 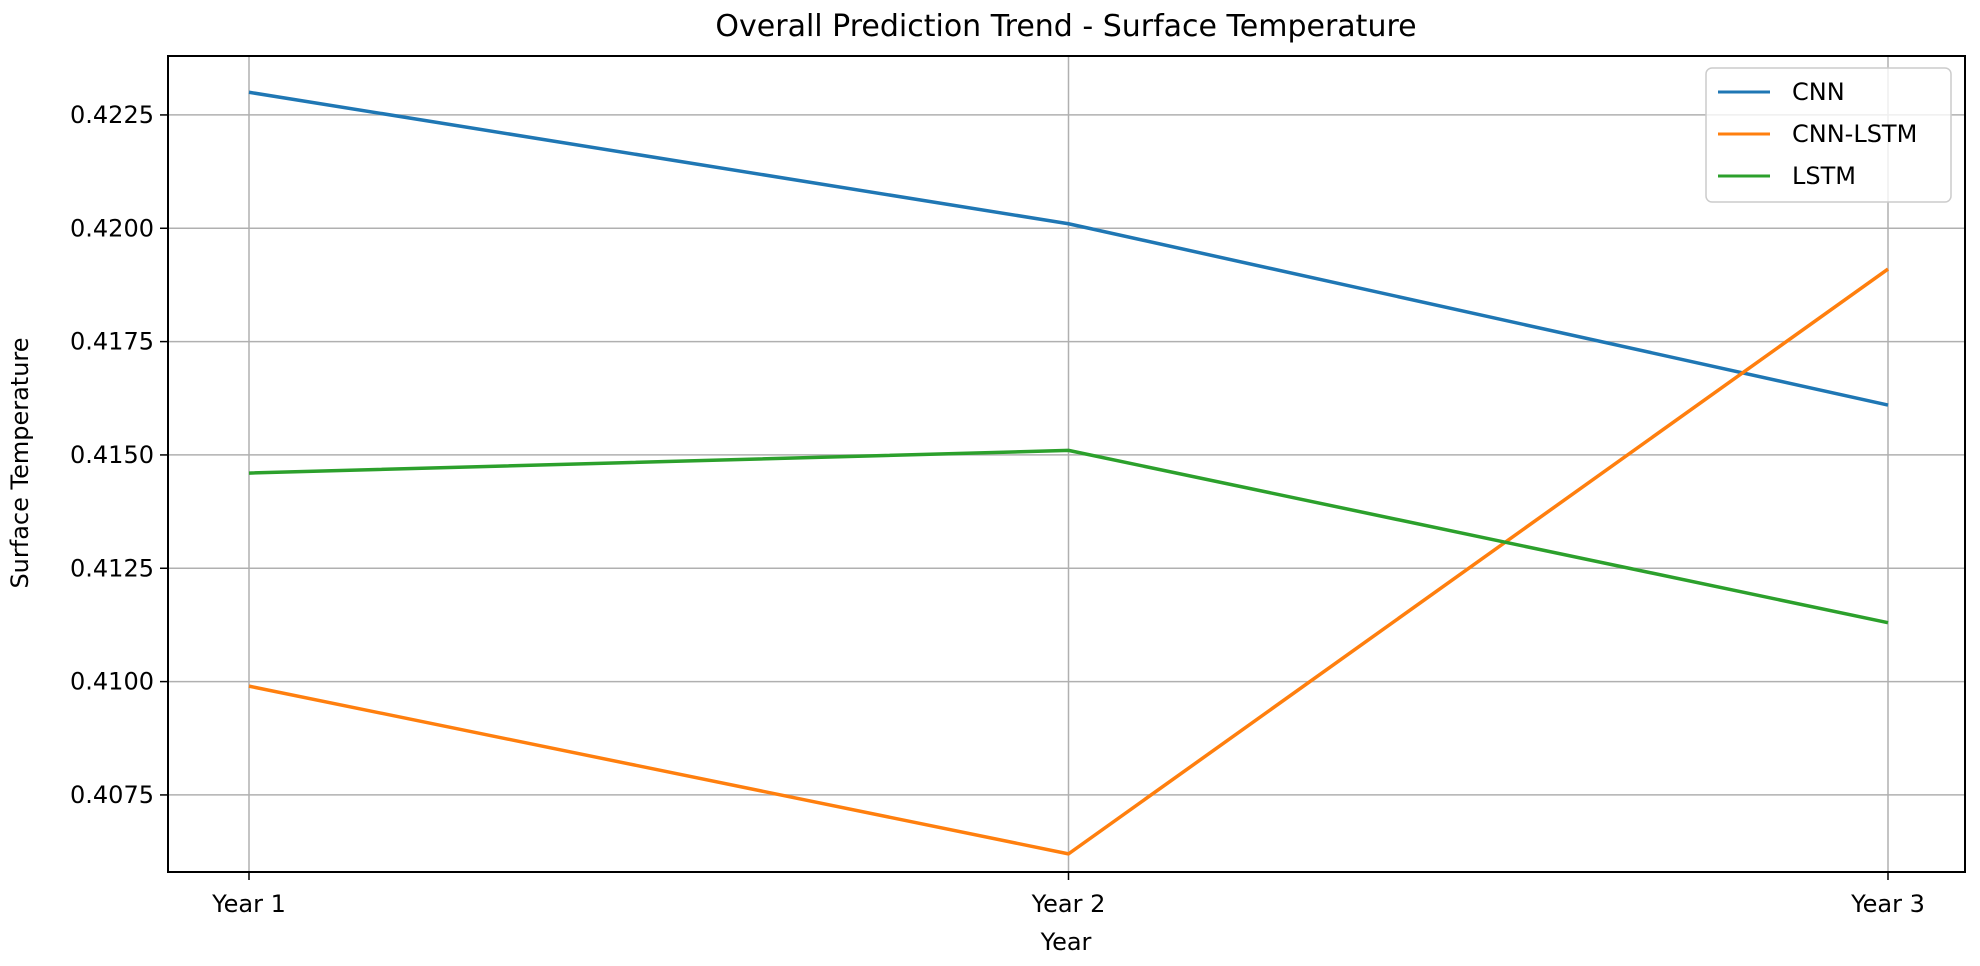 What do you see at coordinates (1824, 176) in the screenshot?
I see `legend-label-lstm: LSTM` at bounding box center [1824, 176].